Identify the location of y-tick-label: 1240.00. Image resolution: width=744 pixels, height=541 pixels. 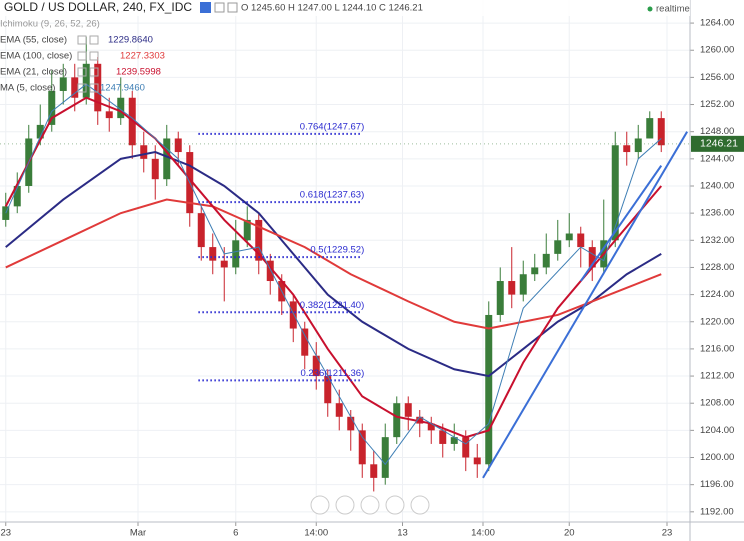
(717, 186).